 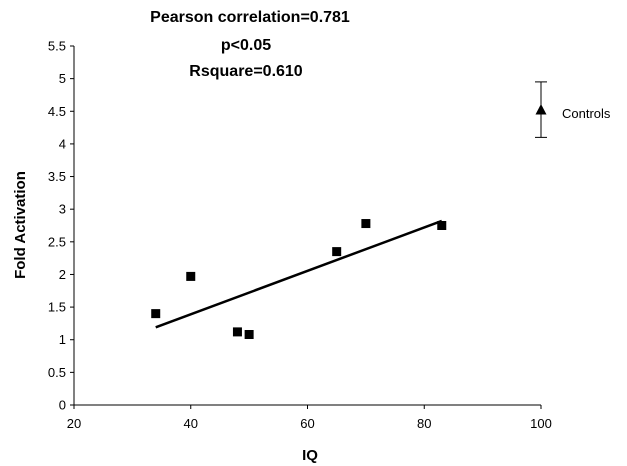 I want to click on y-tick-label: 4, so click(x=62, y=143).